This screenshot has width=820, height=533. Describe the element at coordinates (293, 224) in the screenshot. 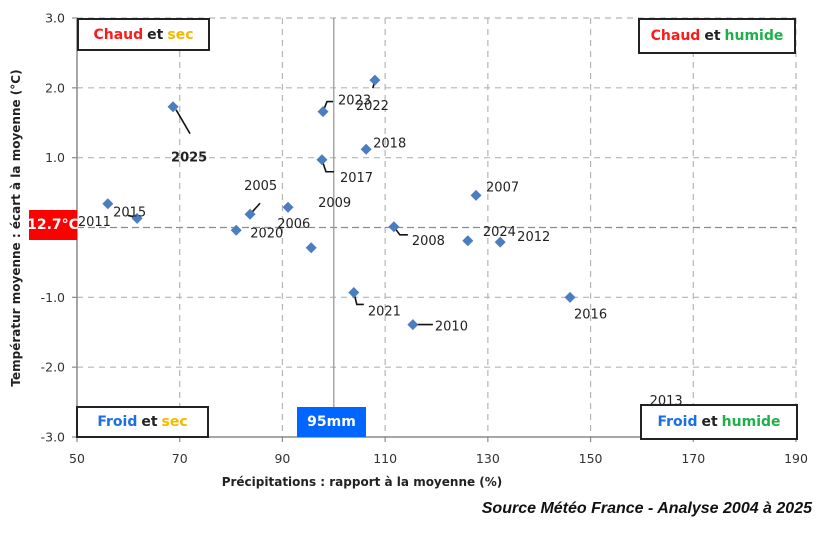

I see `point-label-2006: 2006` at that location.